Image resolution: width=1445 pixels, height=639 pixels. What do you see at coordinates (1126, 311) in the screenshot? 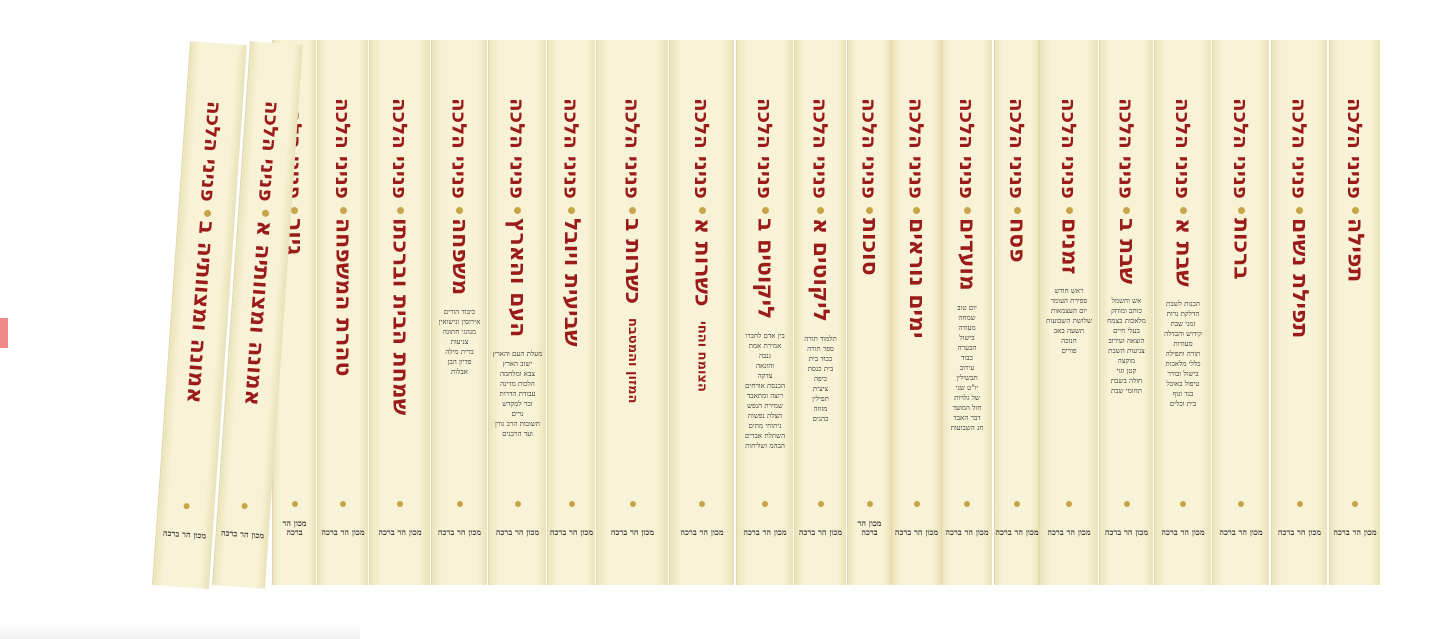
I see `contents-item: כותב ומוחק` at bounding box center [1126, 311].